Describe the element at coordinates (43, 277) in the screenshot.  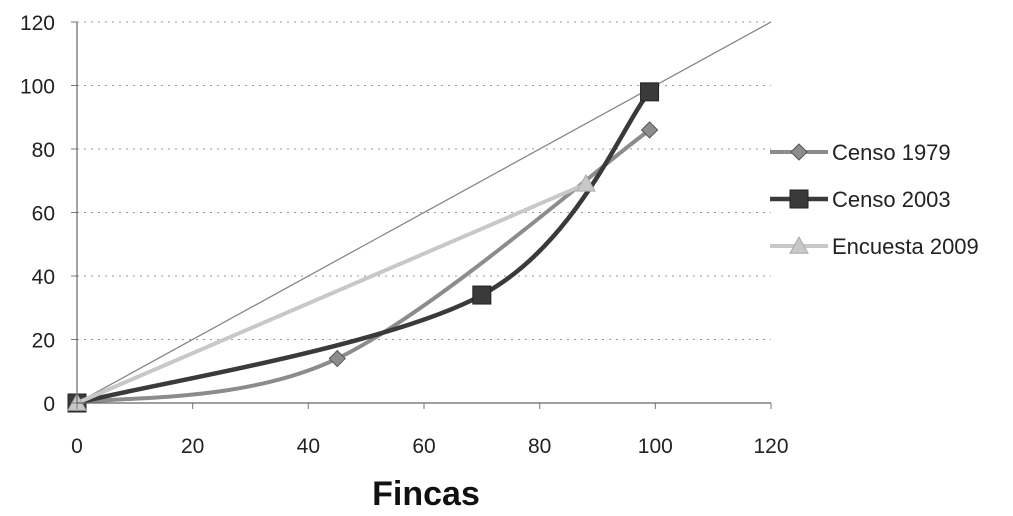
I see `y-tick-label-40: 40` at that location.